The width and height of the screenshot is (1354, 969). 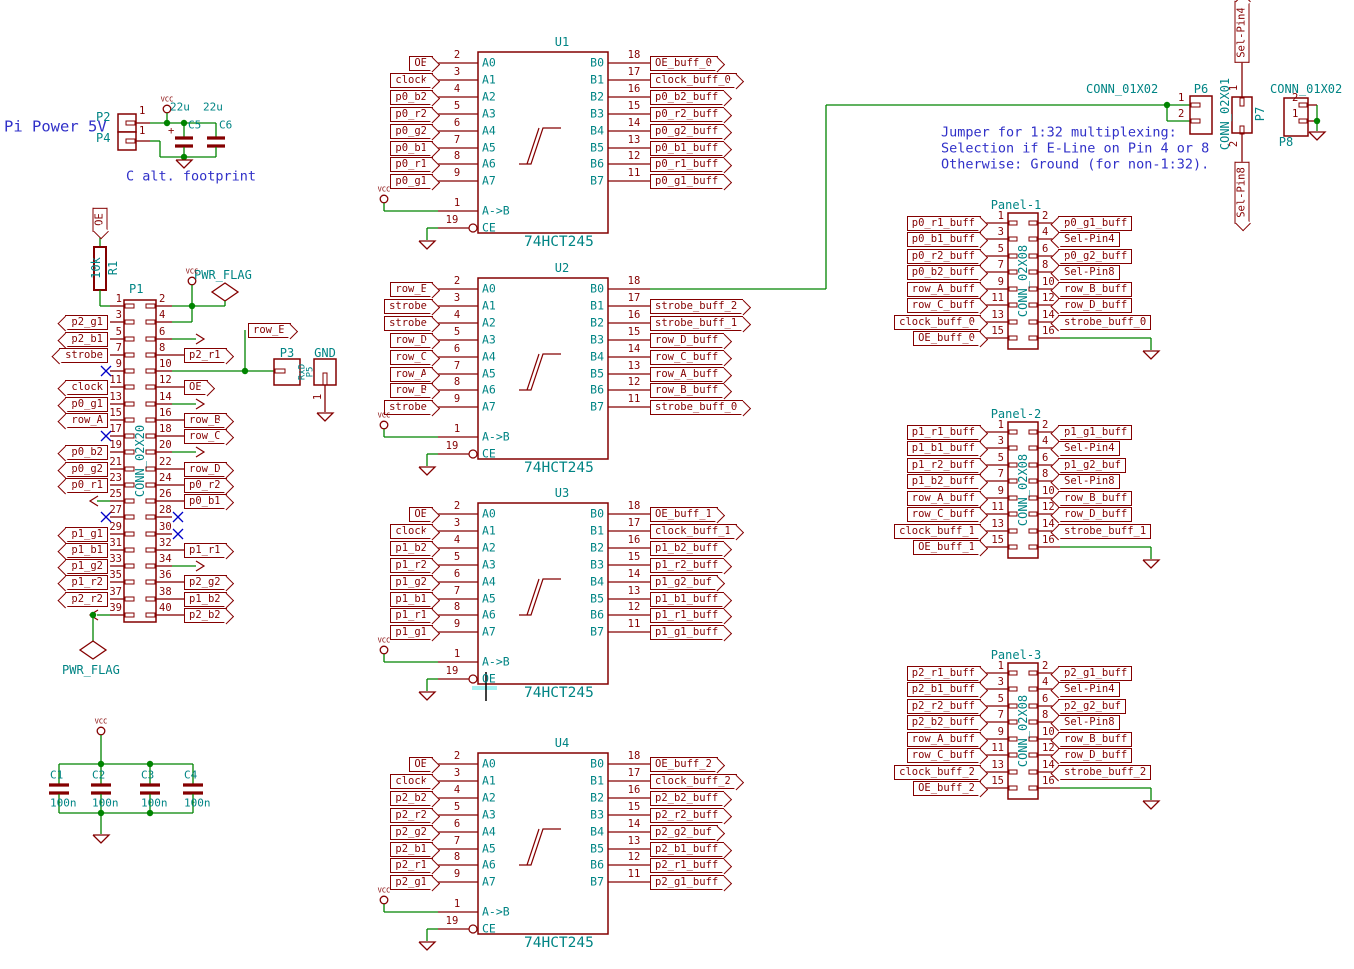 What do you see at coordinates (1105, 531) in the screenshot?
I see `global-label: strobe_buff_1` at bounding box center [1105, 531].